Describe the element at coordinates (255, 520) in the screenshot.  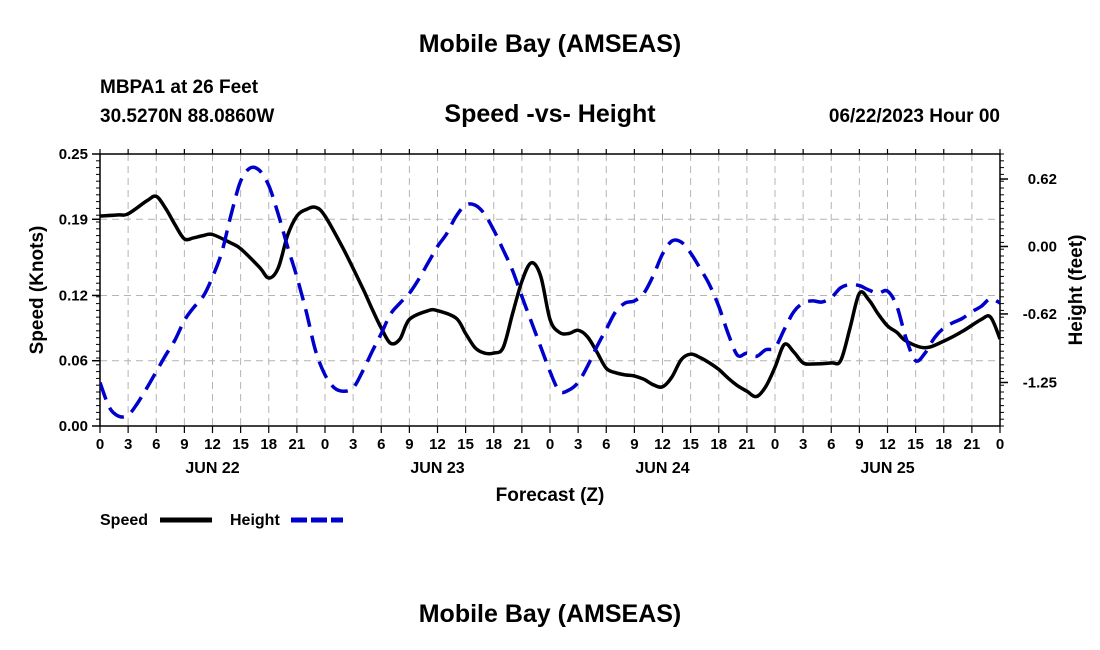
I see `legend-label-height: Height` at that location.